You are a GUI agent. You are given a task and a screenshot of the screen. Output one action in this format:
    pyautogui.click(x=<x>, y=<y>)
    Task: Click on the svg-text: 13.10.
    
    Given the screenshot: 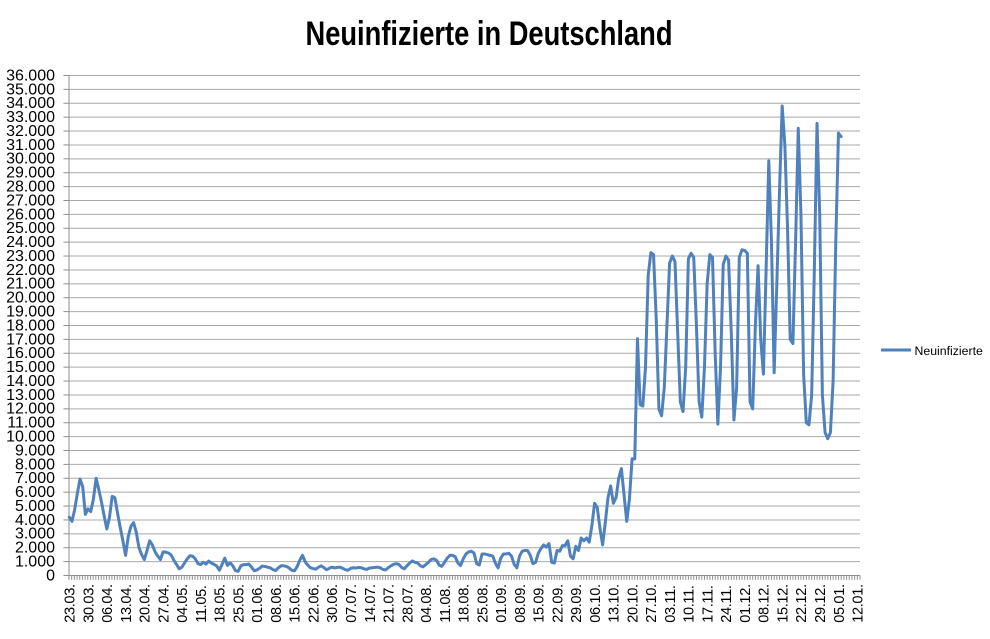 What is the action you would take?
    pyautogui.click(x=615, y=603)
    